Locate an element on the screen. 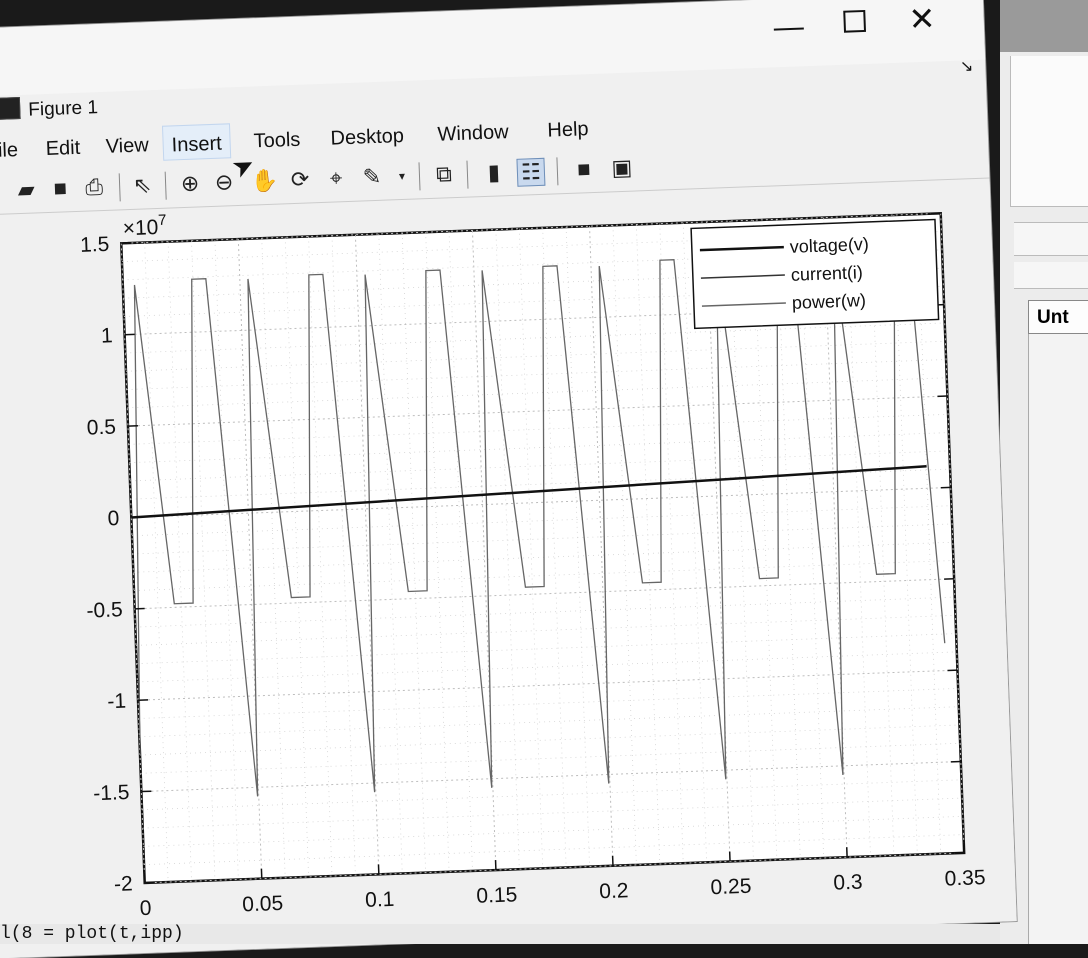 This screenshot has width=1088, height=958. menu-help: Help is located at coordinates (568, 130).